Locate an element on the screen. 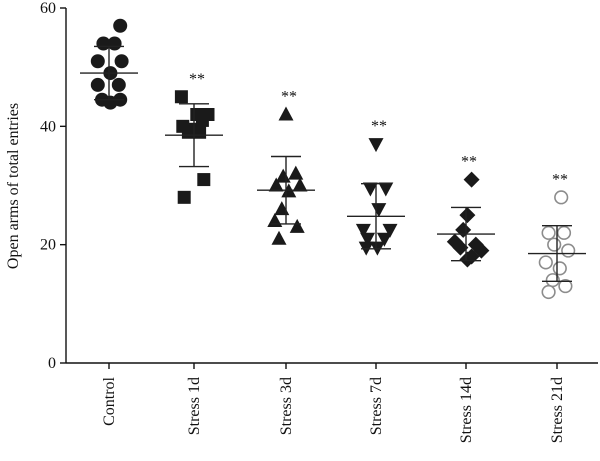 The width and height of the screenshot is (600, 461). series-control is located at coordinates (109, 64).